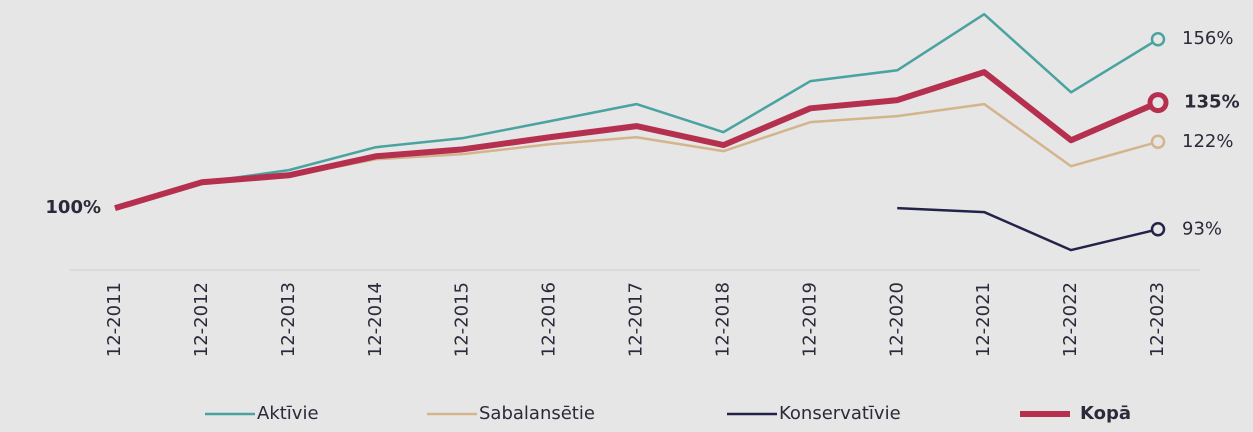  Describe the element at coordinates (636, 319) in the screenshot. I see `x-tick-label: 12-2017` at that location.